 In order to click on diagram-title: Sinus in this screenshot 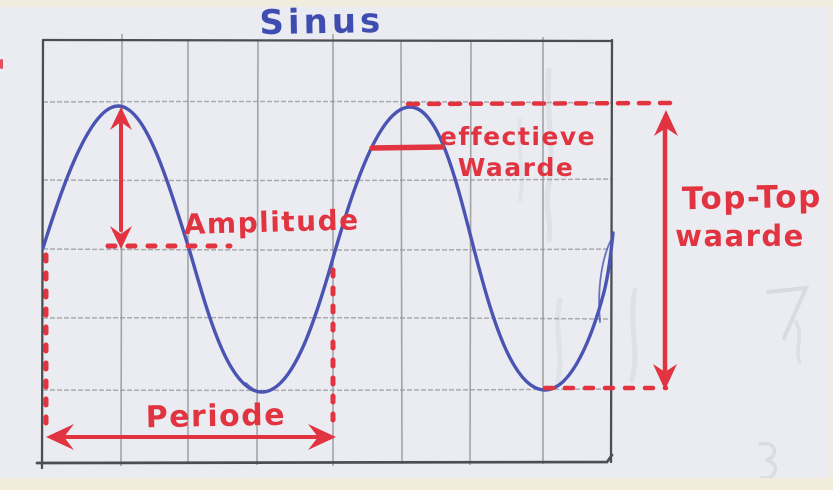, I will do `click(321, 22)`.